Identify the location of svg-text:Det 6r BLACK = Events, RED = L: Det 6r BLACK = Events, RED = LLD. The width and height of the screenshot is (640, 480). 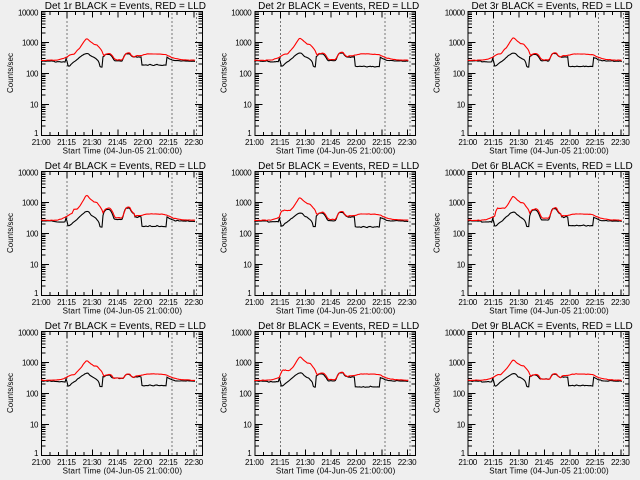
(552, 166).